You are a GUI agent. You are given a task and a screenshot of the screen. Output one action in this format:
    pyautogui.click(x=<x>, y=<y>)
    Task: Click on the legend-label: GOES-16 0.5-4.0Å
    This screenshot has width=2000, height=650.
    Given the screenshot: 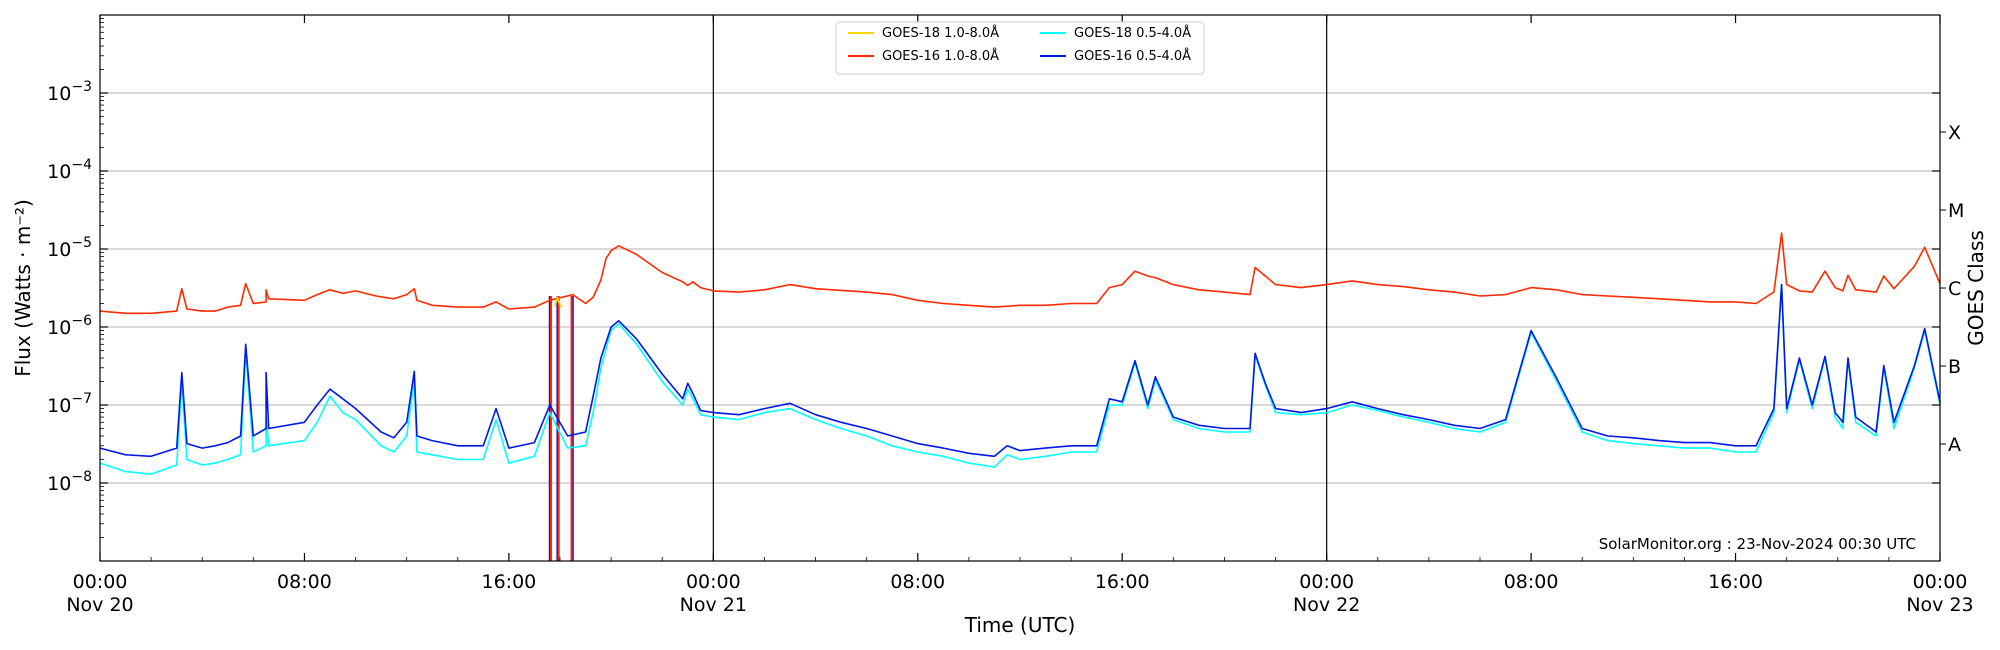 What is the action you would take?
    pyautogui.click(x=1132, y=56)
    